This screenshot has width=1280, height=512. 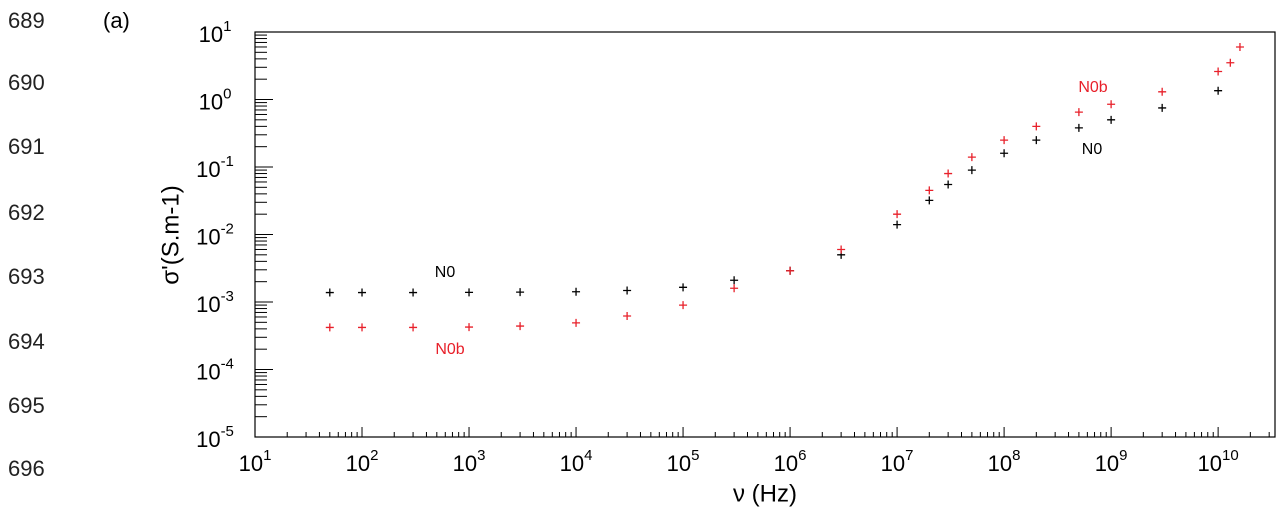 What do you see at coordinates (469, 461) in the screenshot?
I see `x-tick-label: 10³` at bounding box center [469, 461].